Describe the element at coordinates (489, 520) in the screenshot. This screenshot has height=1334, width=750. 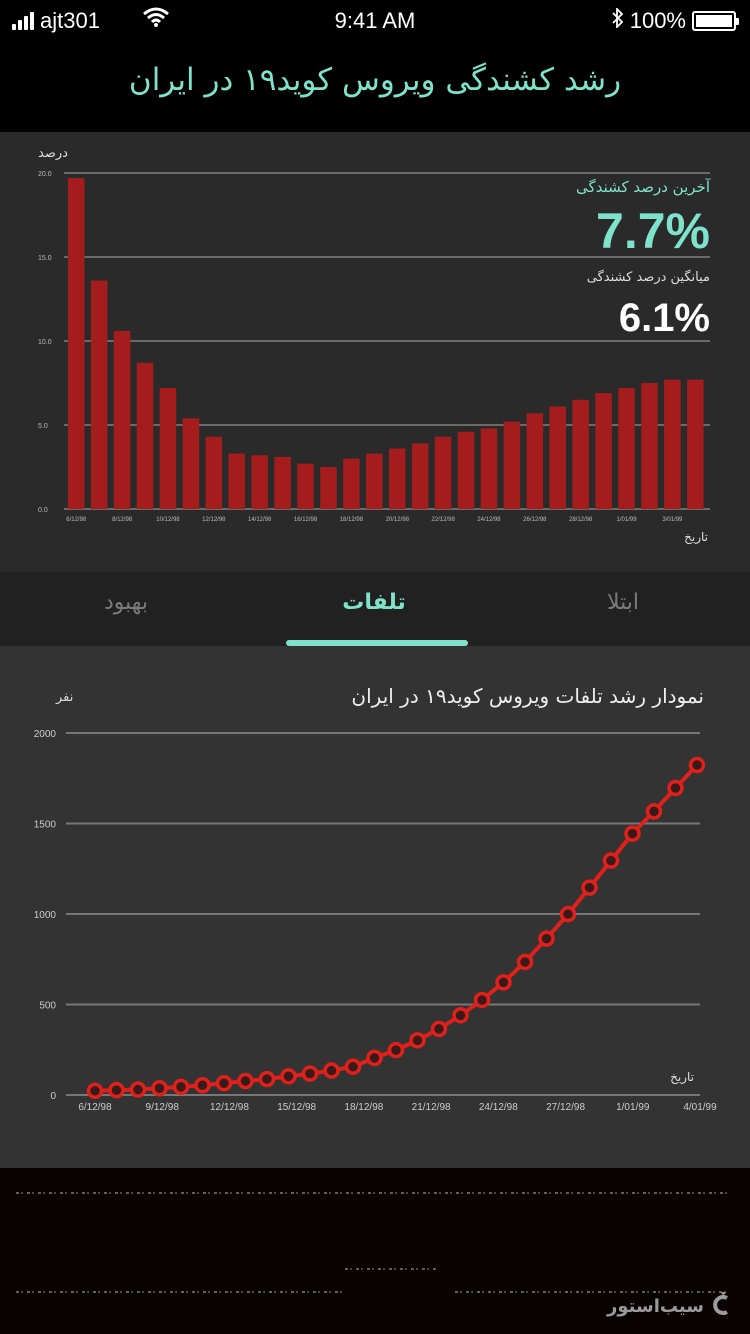
I see `x-tick-label: 24/12/98` at that location.